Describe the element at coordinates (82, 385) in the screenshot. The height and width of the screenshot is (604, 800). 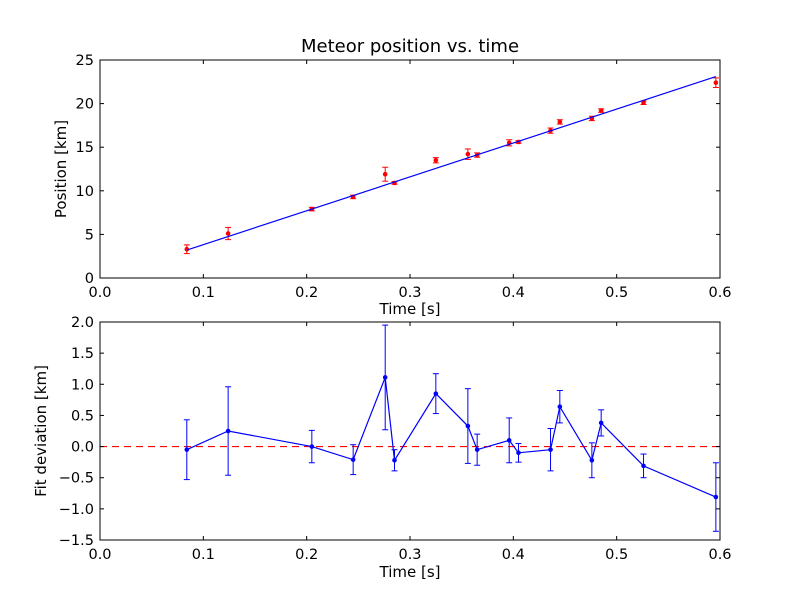
I see `y-tick-label: 1.0` at that location.